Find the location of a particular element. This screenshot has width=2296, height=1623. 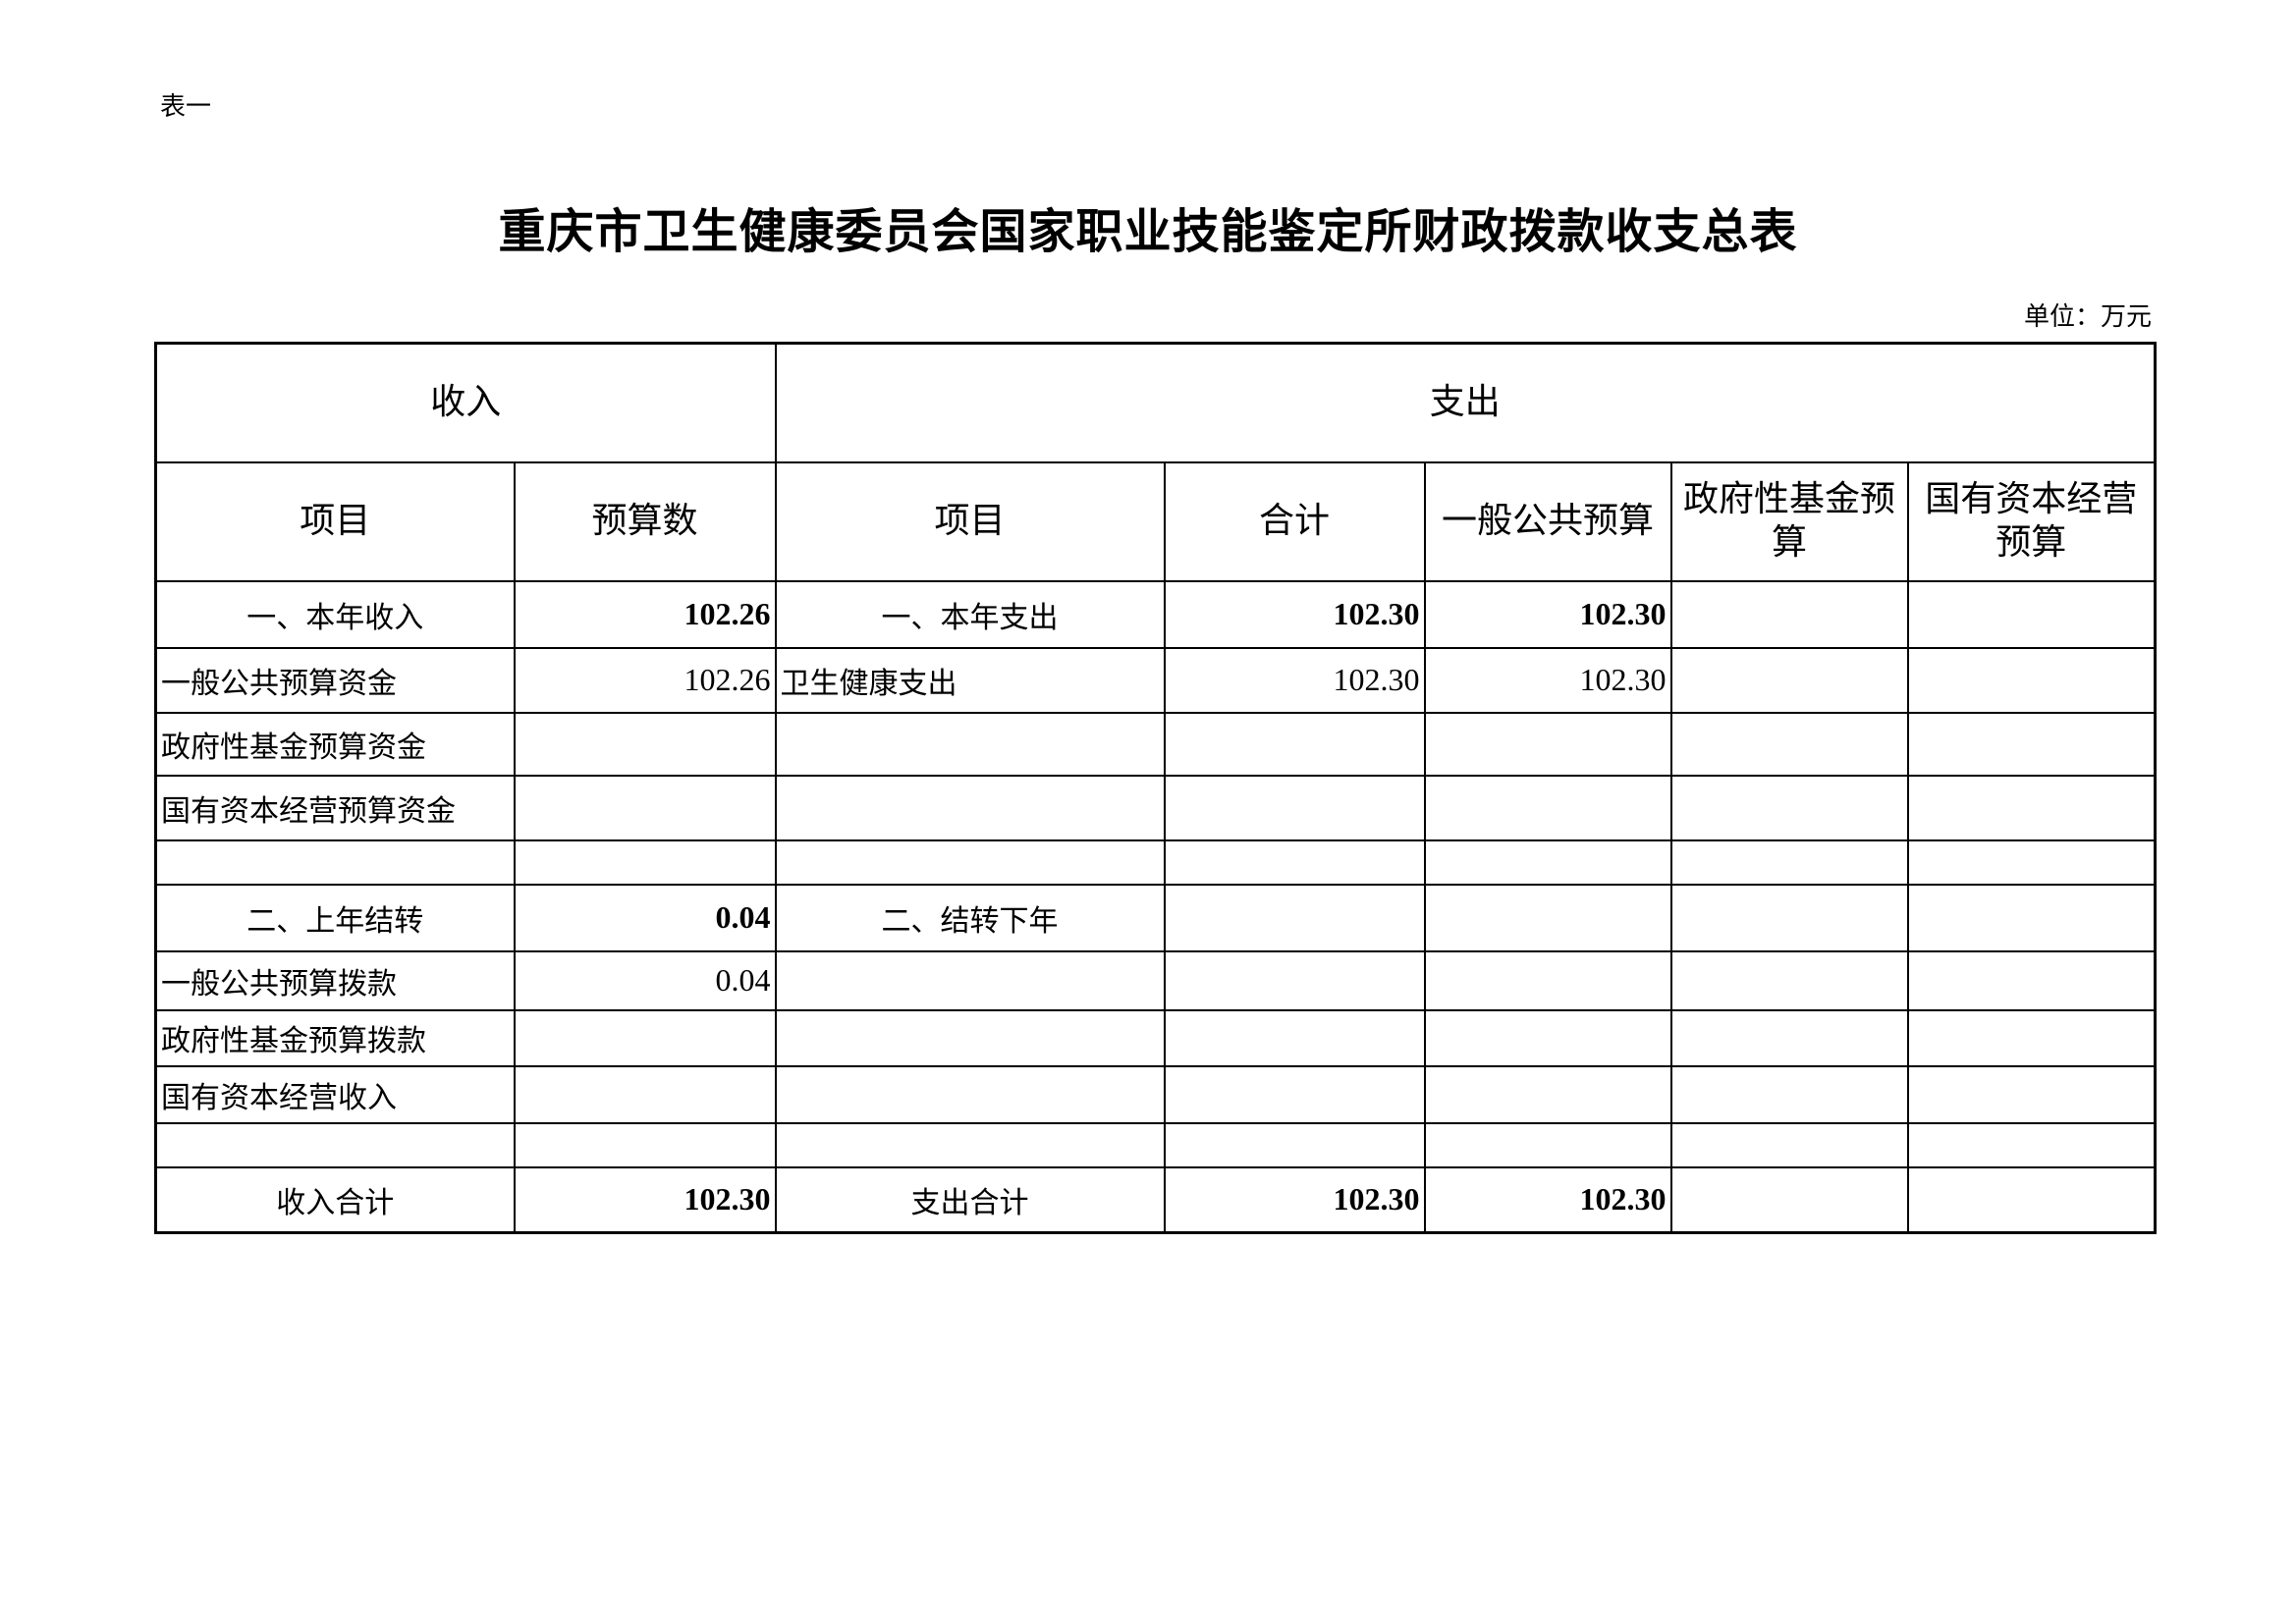

expense-header: 支出 is located at coordinates (1465, 403).